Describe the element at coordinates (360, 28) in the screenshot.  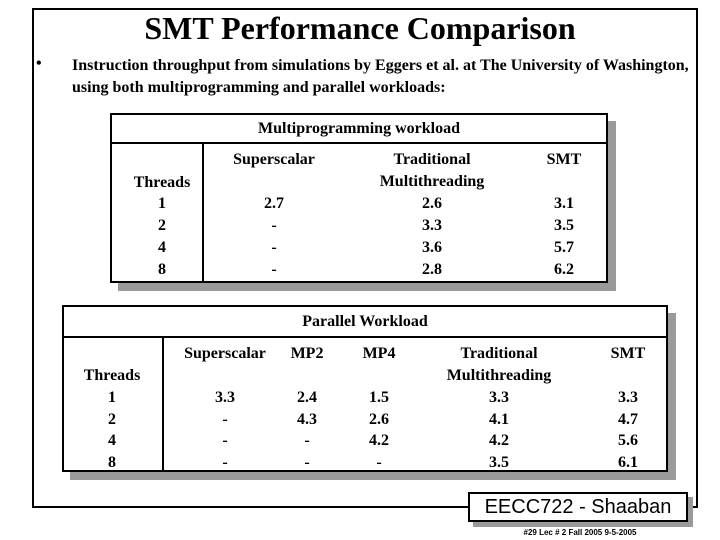
I see `title: SMT Performance Comparison` at that location.